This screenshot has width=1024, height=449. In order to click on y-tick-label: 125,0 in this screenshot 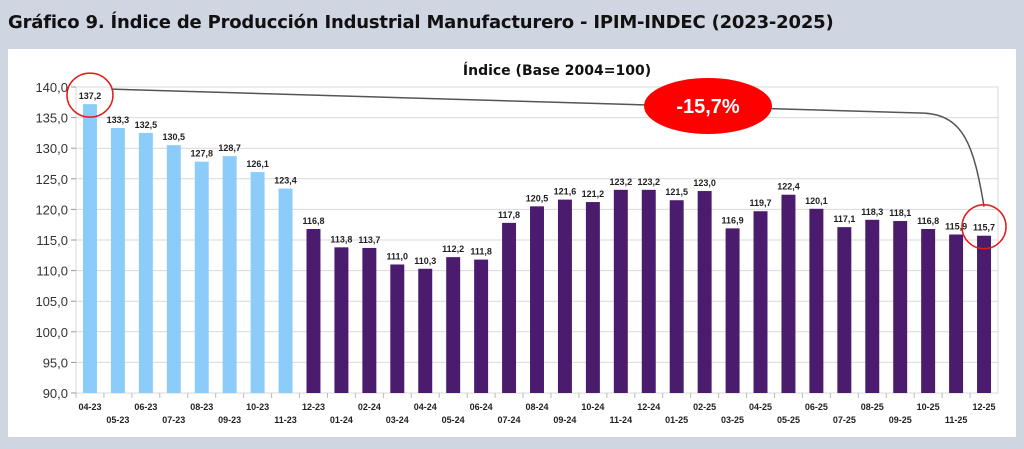, I will do `click(51, 179)`.